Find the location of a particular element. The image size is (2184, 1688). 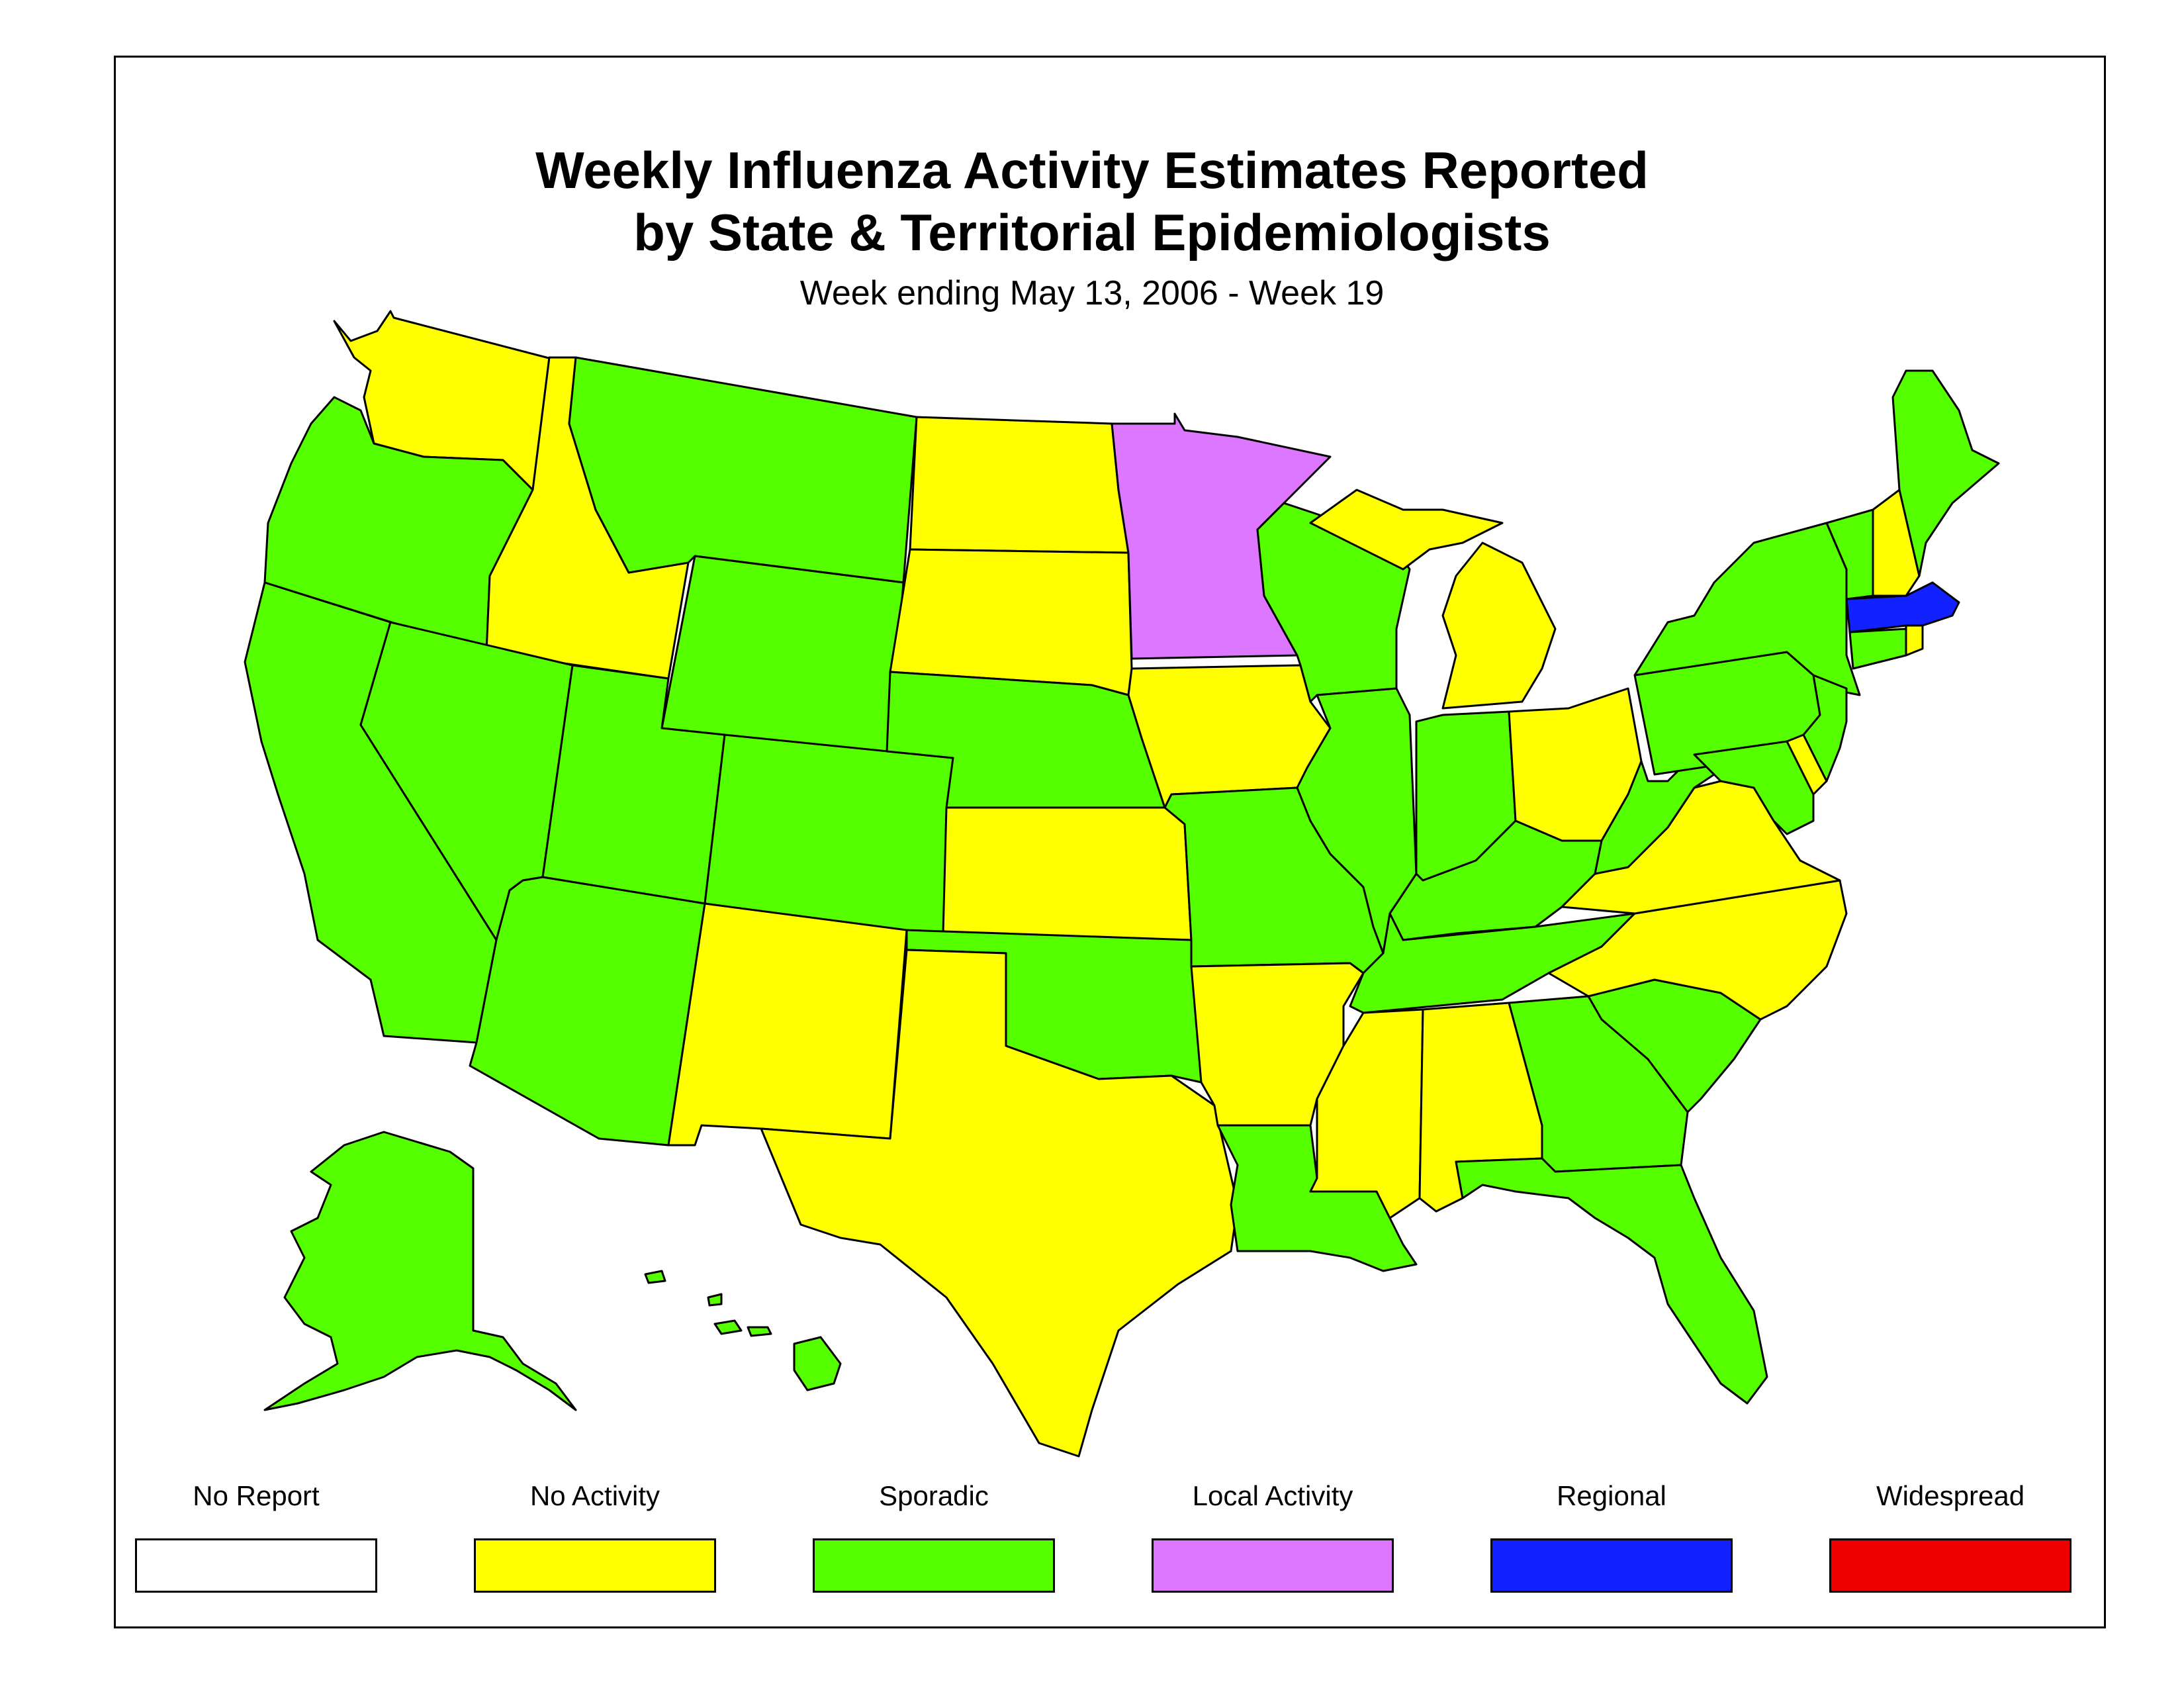

state-connecticut is located at coordinates (1877, 649).